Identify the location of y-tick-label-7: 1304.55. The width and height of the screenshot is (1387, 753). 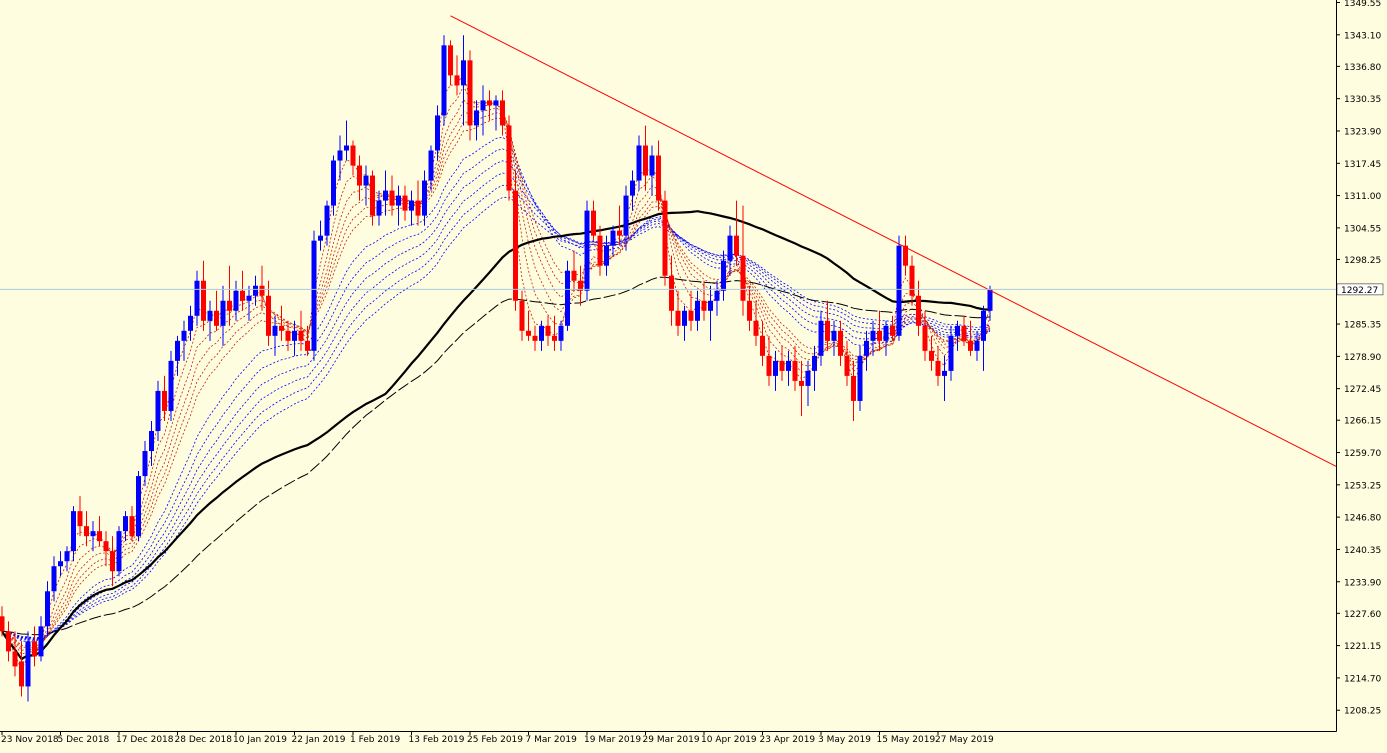
(1362, 229).